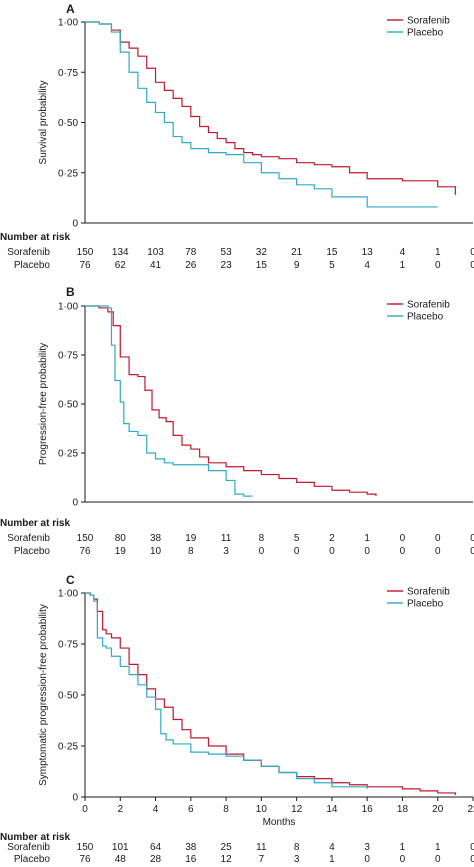 The width and height of the screenshot is (474, 867). What do you see at coordinates (297, 809) in the screenshot?
I see `x-tick-label: 12` at bounding box center [297, 809].